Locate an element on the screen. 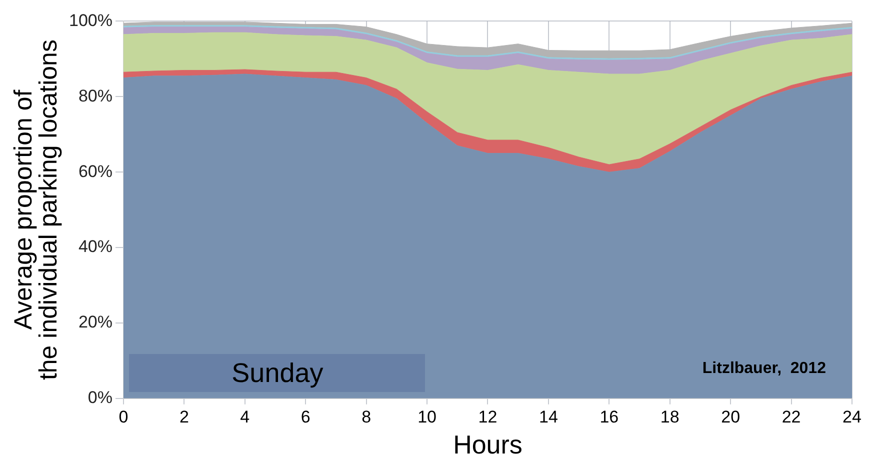 This screenshot has height=474, width=880. y-tick-label: 40% is located at coordinates (95, 246).